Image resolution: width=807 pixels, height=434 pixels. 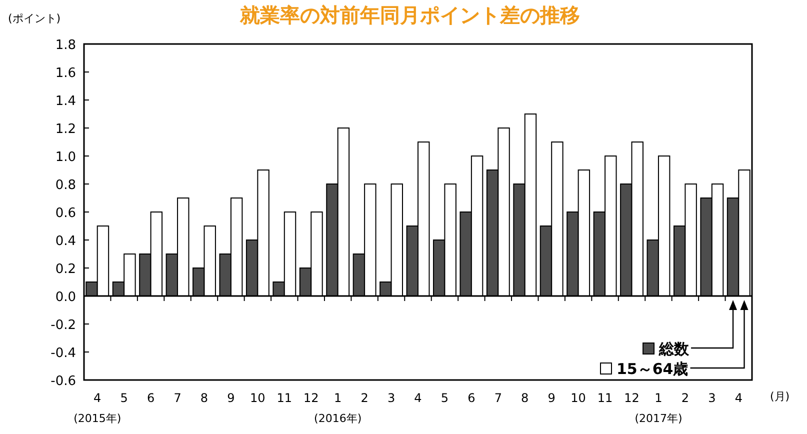 What do you see at coordinates (63, 325) in the screenshot?
I see `y-tick-label: -0.2` at bounding box center [63, 325].